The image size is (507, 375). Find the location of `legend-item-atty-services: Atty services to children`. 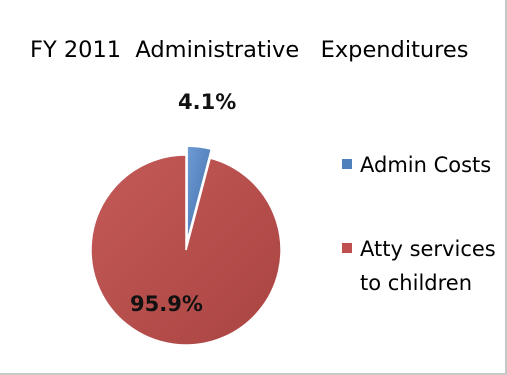

legend-item-atty-services: Atty services to children is located at coordinates (419, 266).